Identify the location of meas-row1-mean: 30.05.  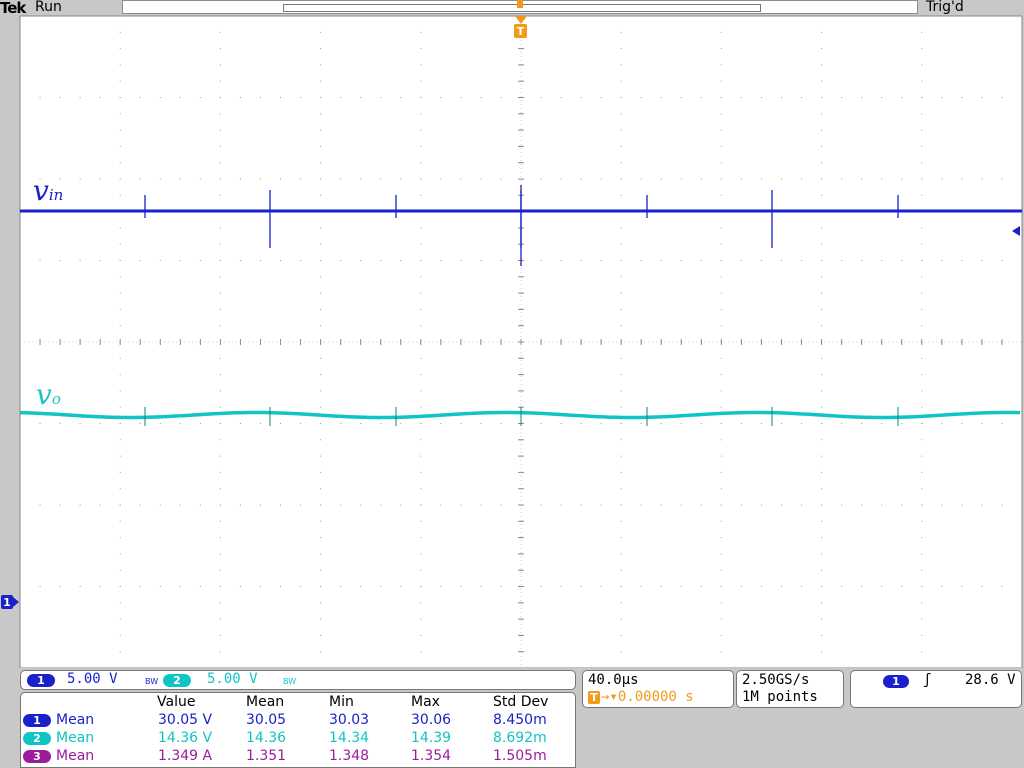
(266, 720).